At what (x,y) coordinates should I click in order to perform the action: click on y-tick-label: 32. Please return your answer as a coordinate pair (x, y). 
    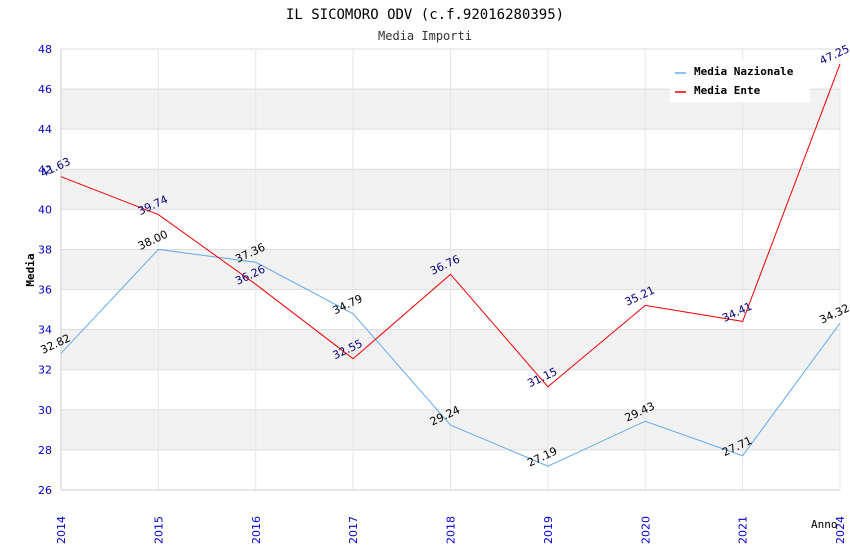
    Looking at the image, I should click on (45, 370).